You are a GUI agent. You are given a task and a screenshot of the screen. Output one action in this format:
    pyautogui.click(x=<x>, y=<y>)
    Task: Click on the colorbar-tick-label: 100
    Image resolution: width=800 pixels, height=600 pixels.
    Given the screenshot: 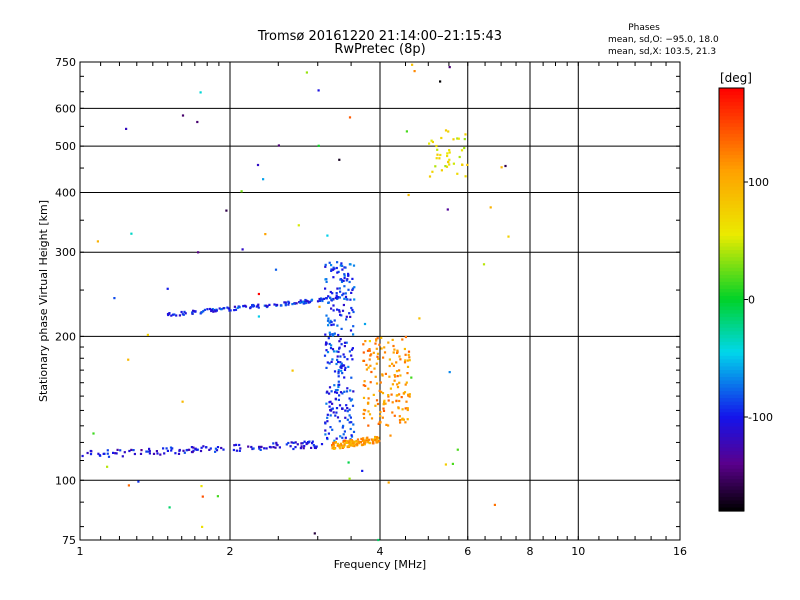 What is the action you would take?
    pyautogui.click(x=758, y=182)
    